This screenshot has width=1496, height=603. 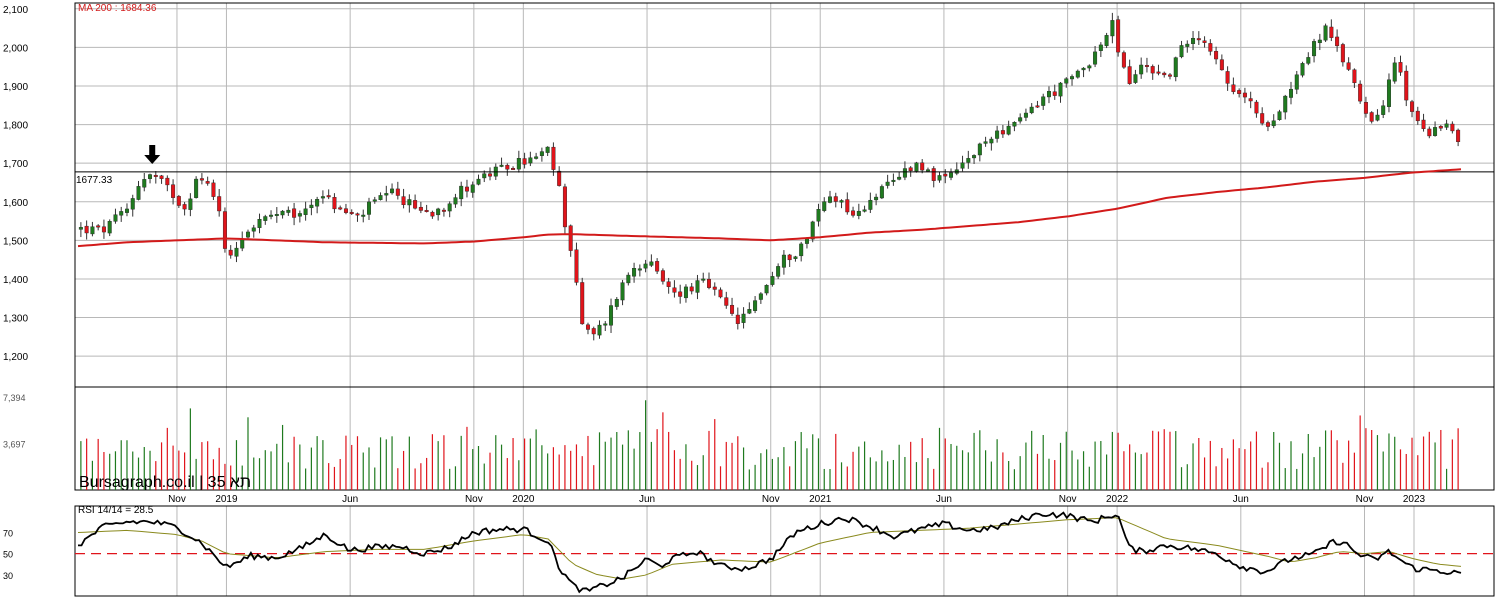 I want to click on time-tick-label: Jun, so click(x=350, y=499).